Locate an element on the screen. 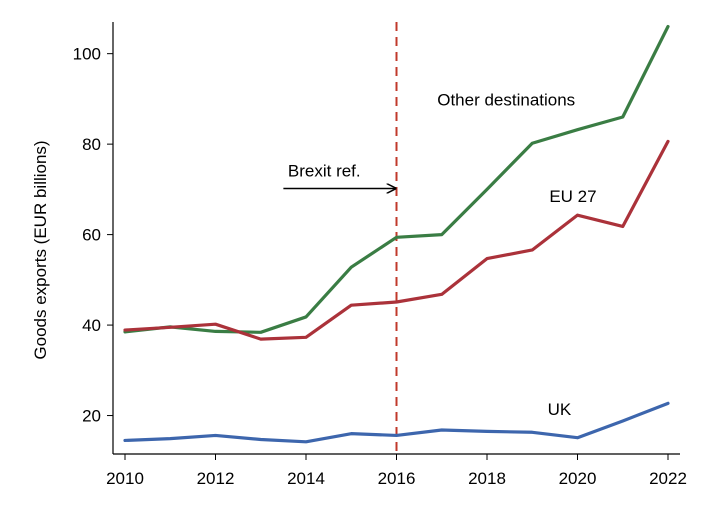 This screenshot has height=506, width=720. y-tick-label: 100 is located at coordinates (87, 54).